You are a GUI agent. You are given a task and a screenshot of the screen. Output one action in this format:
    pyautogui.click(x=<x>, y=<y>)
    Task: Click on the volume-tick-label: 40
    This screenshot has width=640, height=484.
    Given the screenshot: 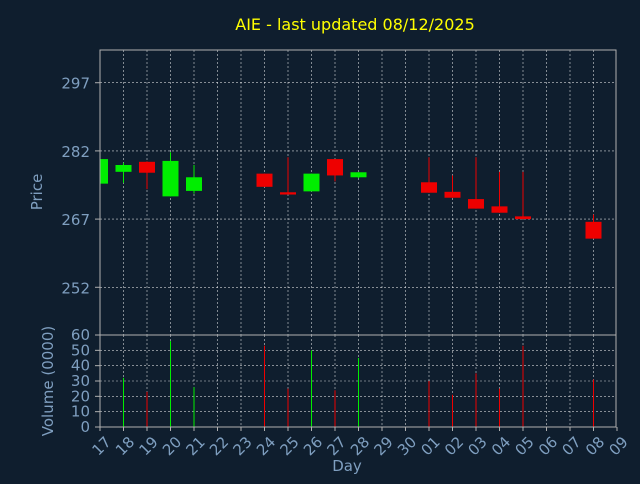 What is the action you would take?
    pyautogui.click(x=80, y=366)
    